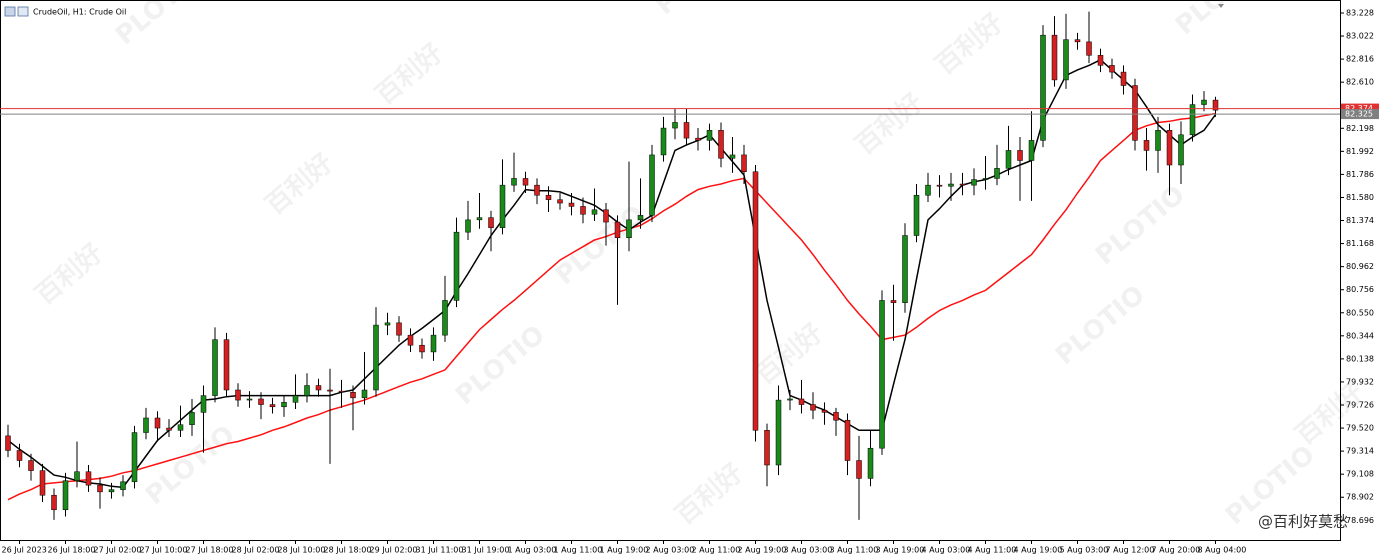 The height and width of the screenshot is (559, 1381). I want to click on y-tick-label: 82.198, so click(1360, 128).